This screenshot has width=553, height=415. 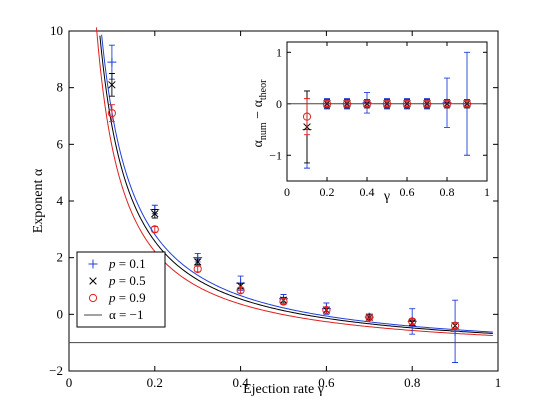 I want to click on main-y-tick-label: 8, so click(x=60, y=87).